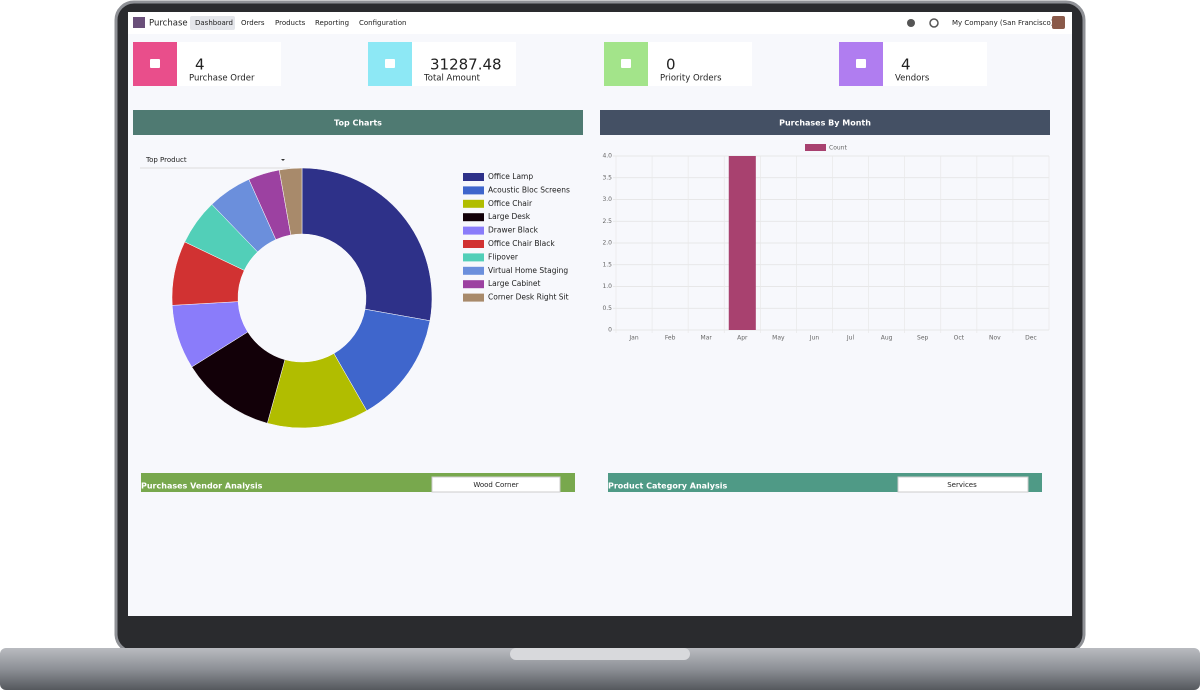  What do you see at coordinates (466, 65) in the screenshot?
I see `card-value: 31287.48` at bounding box center [466, 65].